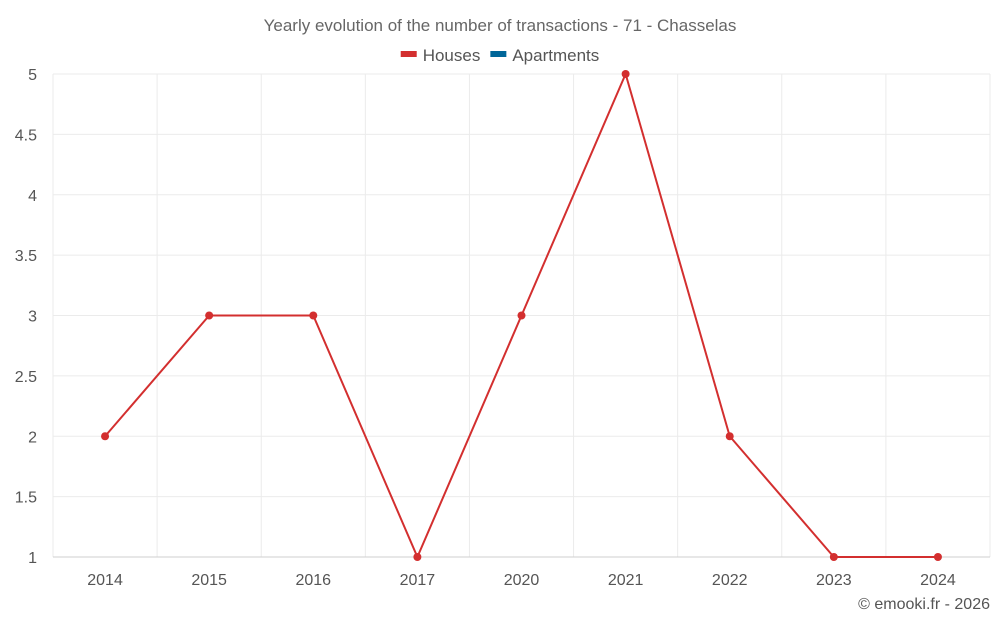 The image size is (1000, 630). I want to click on legend-label-apartments: Apartments, so click(555, 55).